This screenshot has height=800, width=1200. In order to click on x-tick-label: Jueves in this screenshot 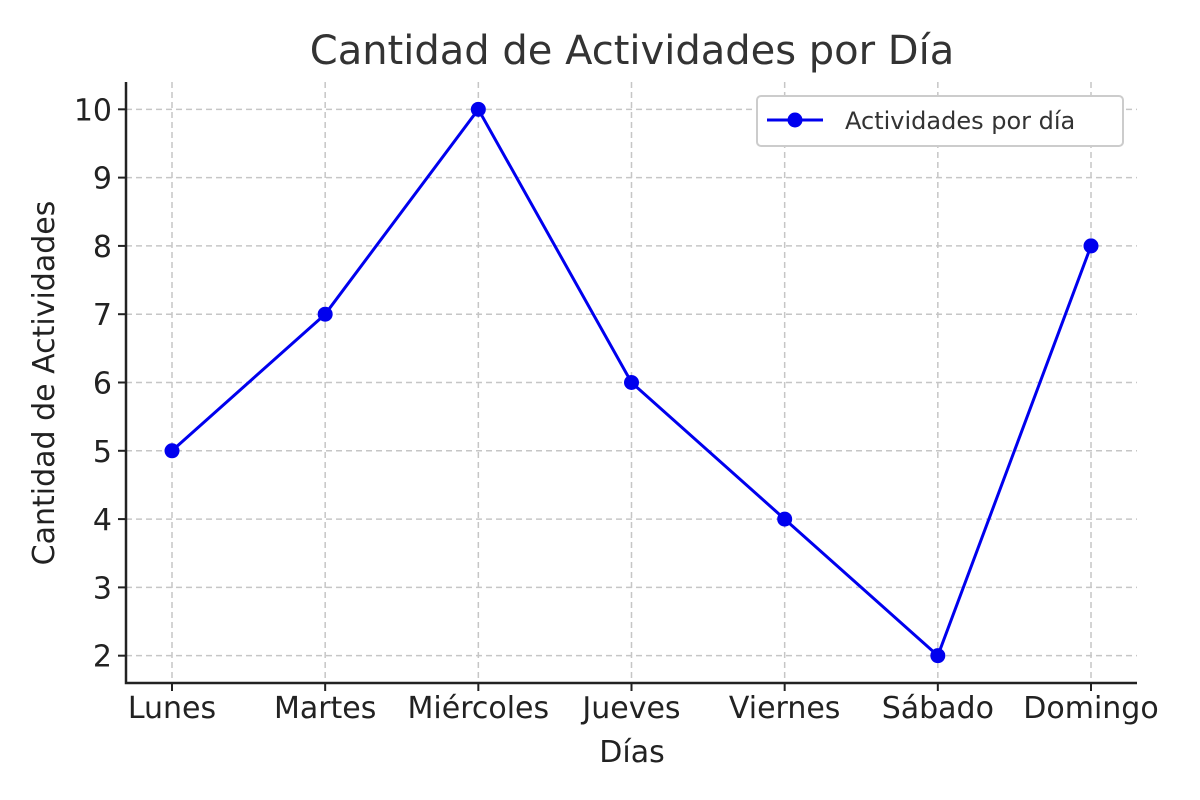, I will do `click(630, 708)`.